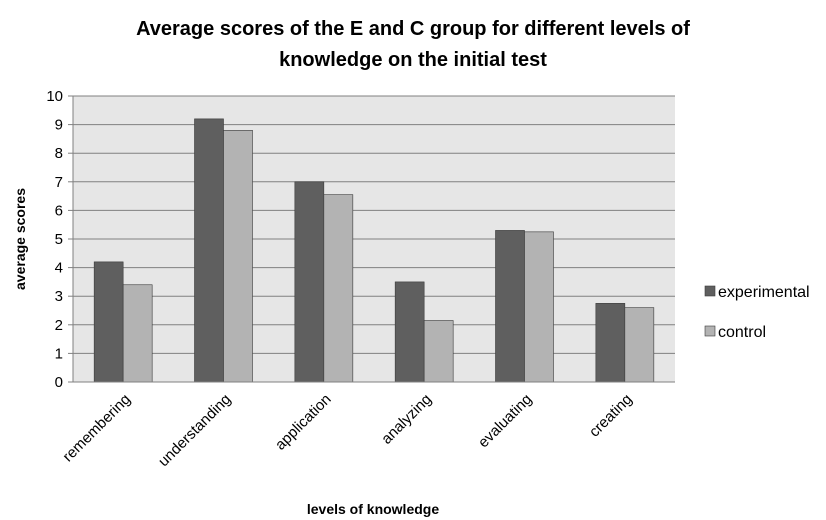 The height and width of the screenshot is (520, 826). I want to click on bar-control-creating, so click(639, 345).